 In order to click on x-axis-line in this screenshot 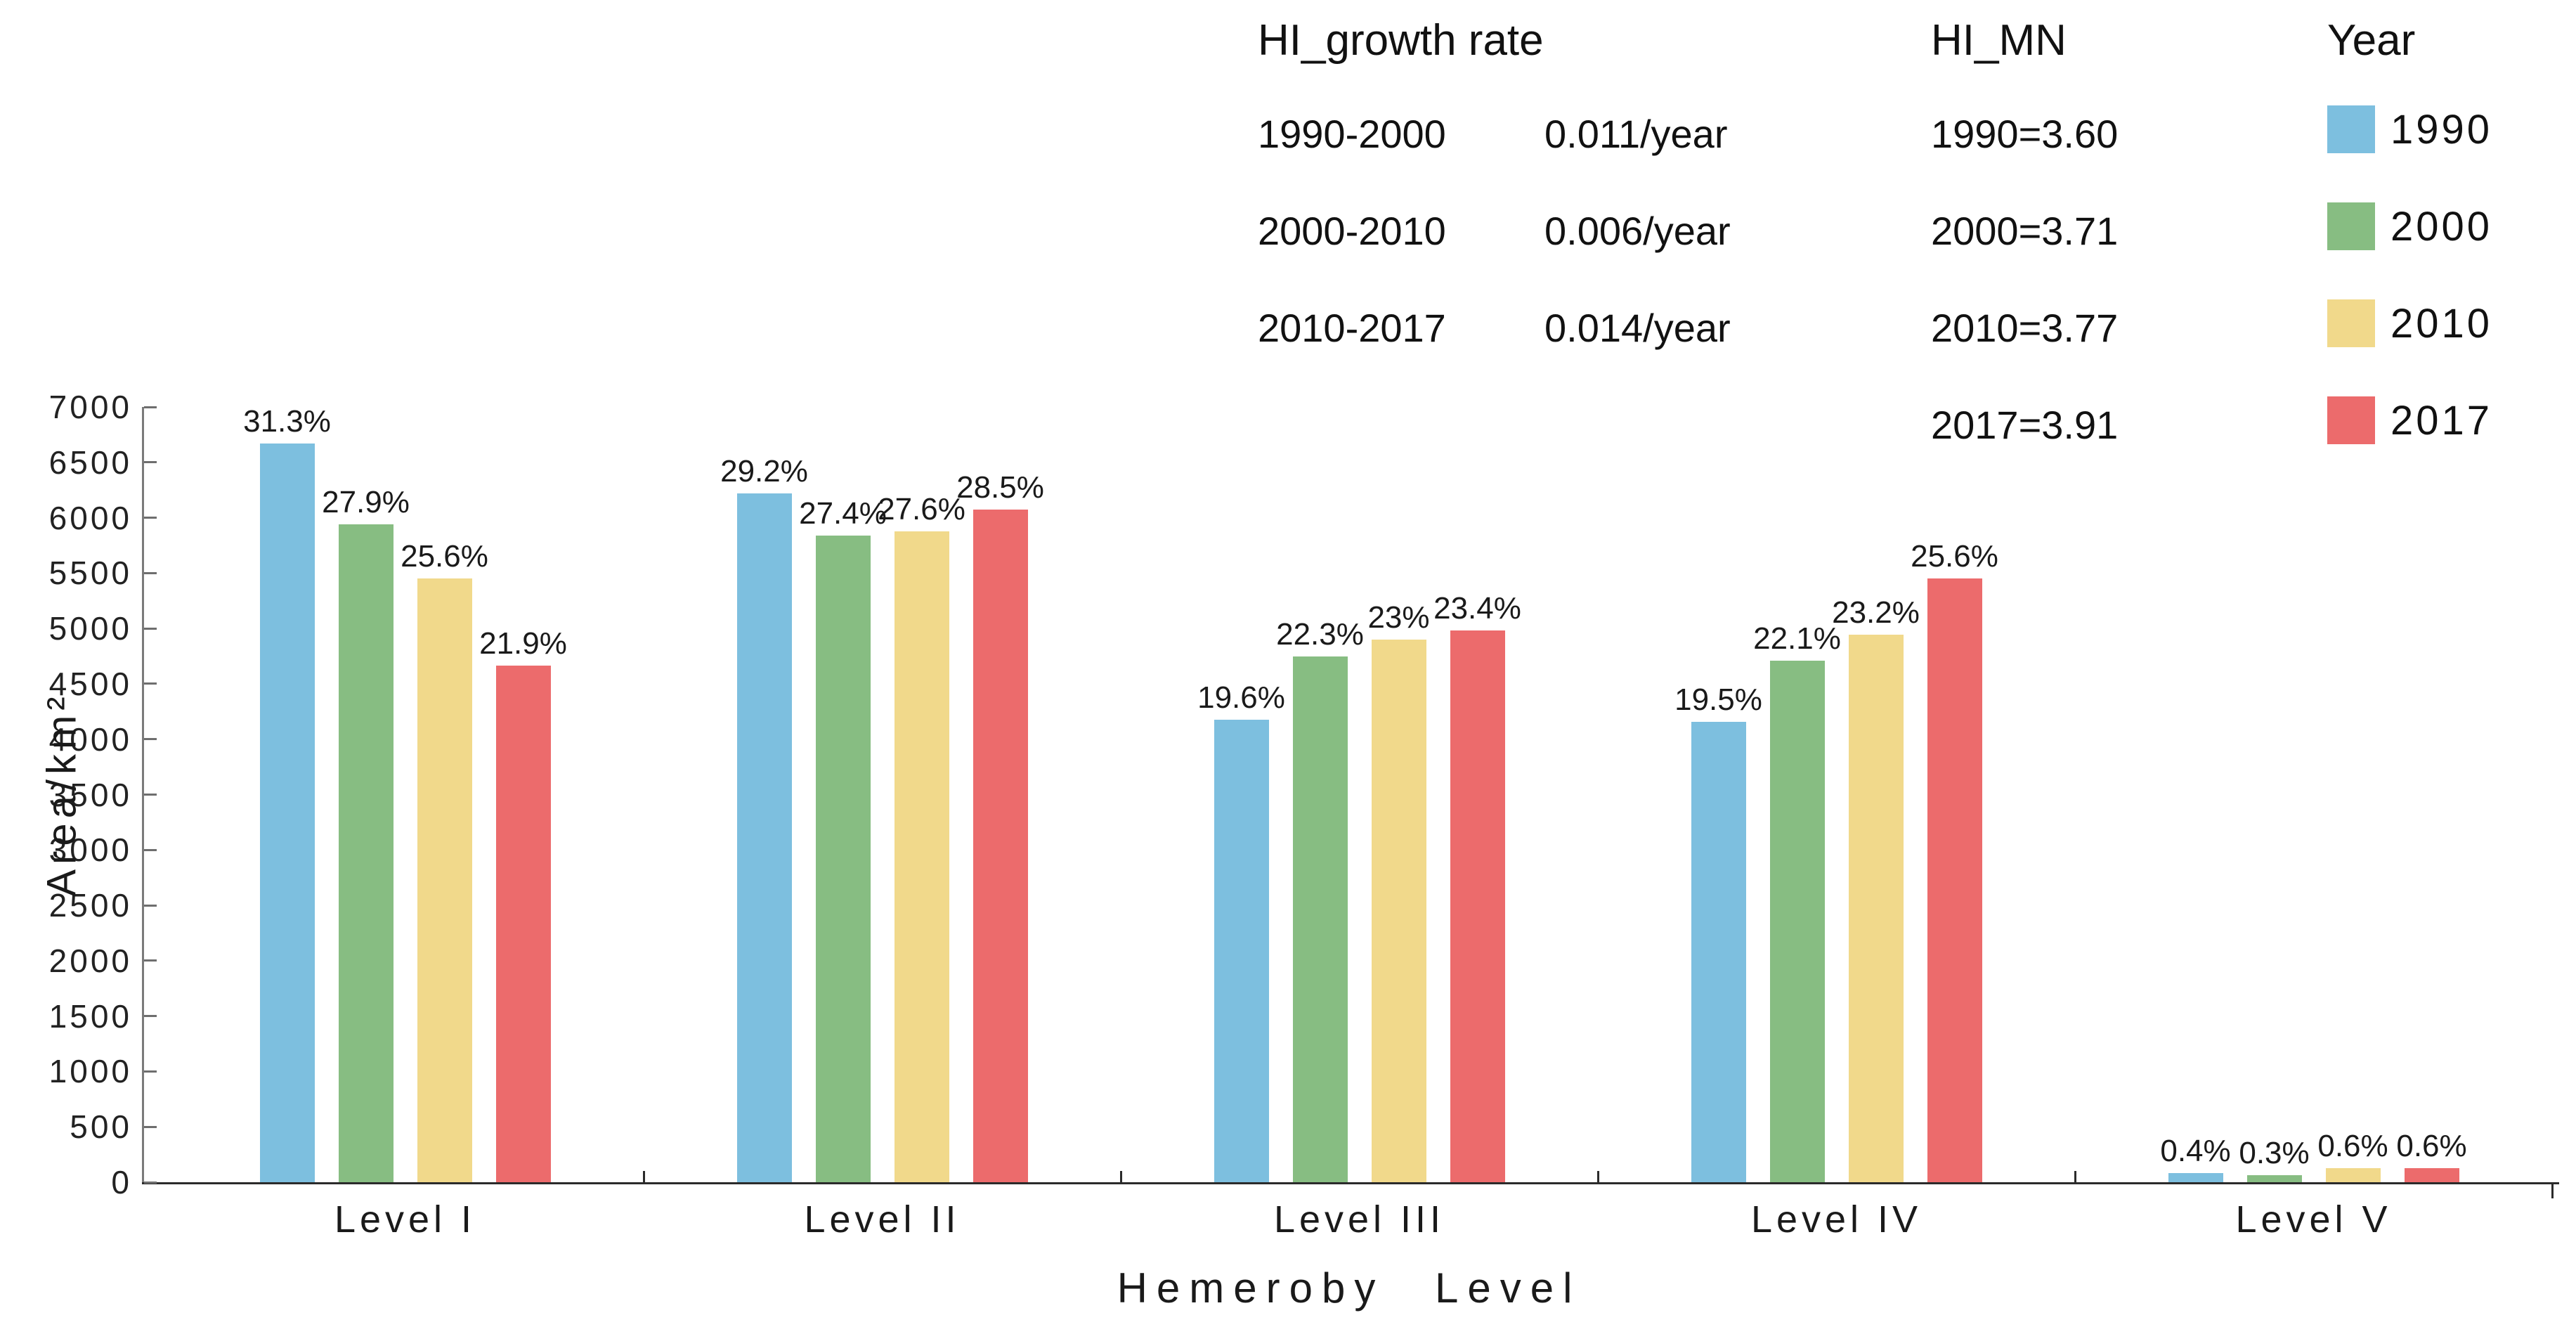, I will do `click(1350, 1183)`.